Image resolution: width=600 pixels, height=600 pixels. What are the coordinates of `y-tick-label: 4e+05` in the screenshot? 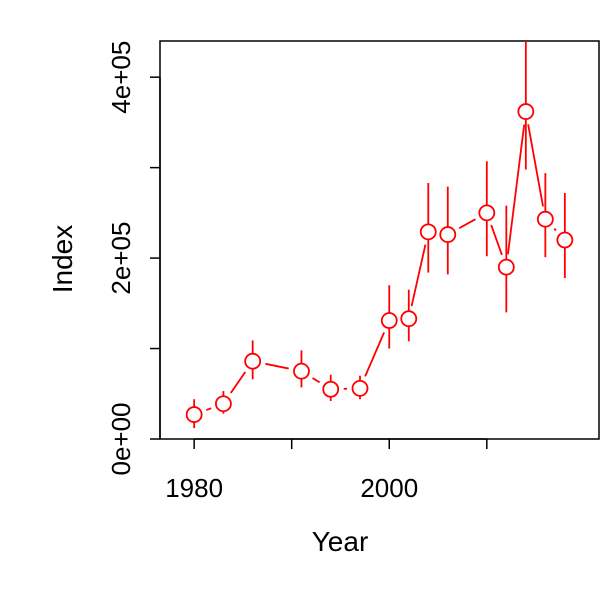 It's located at (121, 77).